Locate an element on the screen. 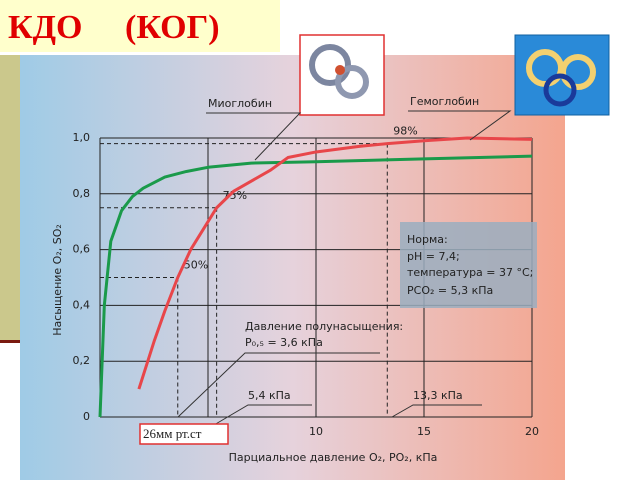 The width and height of the screenshot is (640, 484). note: 26мм рт.ст is located at coordinates (172, 433).